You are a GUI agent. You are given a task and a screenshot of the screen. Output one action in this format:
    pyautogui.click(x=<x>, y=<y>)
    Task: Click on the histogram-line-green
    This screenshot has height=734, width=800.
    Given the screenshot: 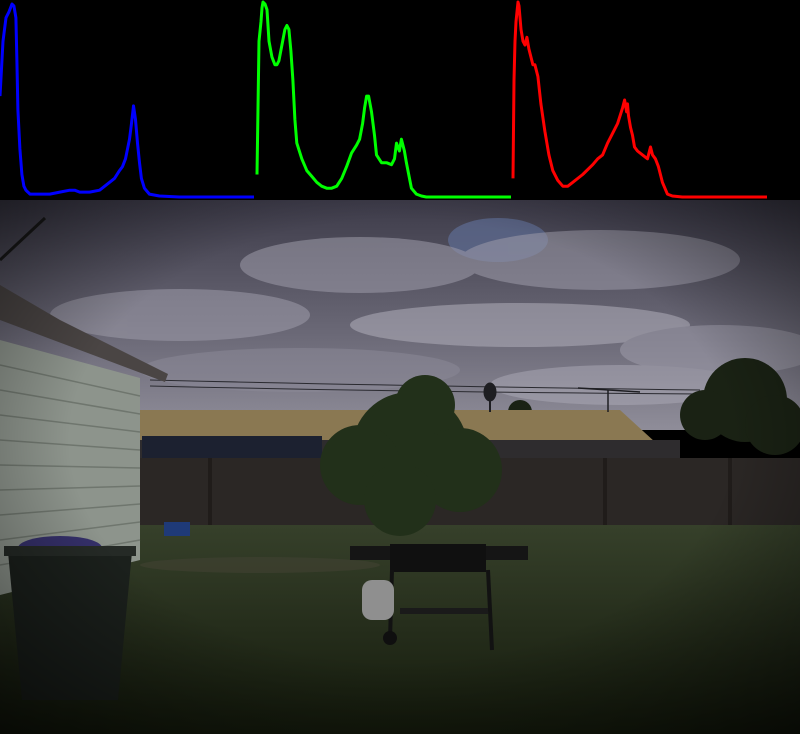 What is the action you would take?
    pyautogui.click(x=383, y=99)
    